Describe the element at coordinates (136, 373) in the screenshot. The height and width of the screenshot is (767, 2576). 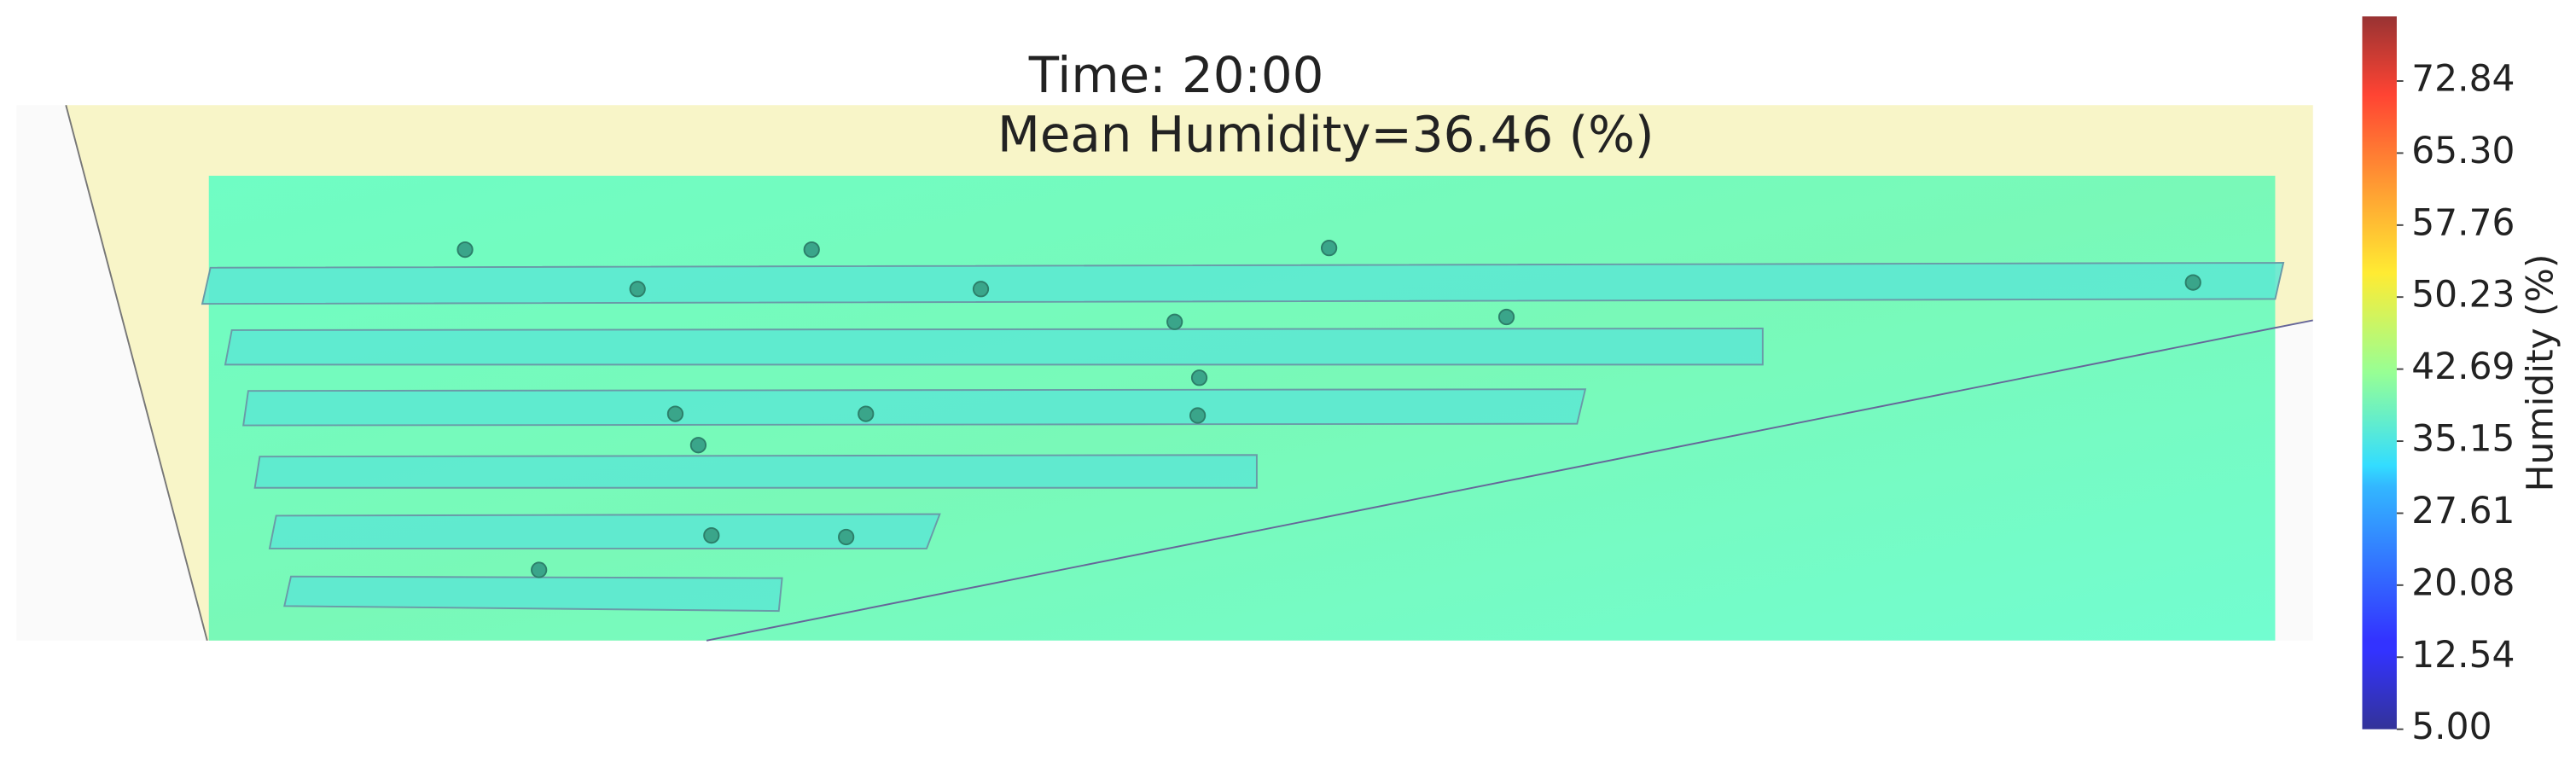
I see `wall` at that location.